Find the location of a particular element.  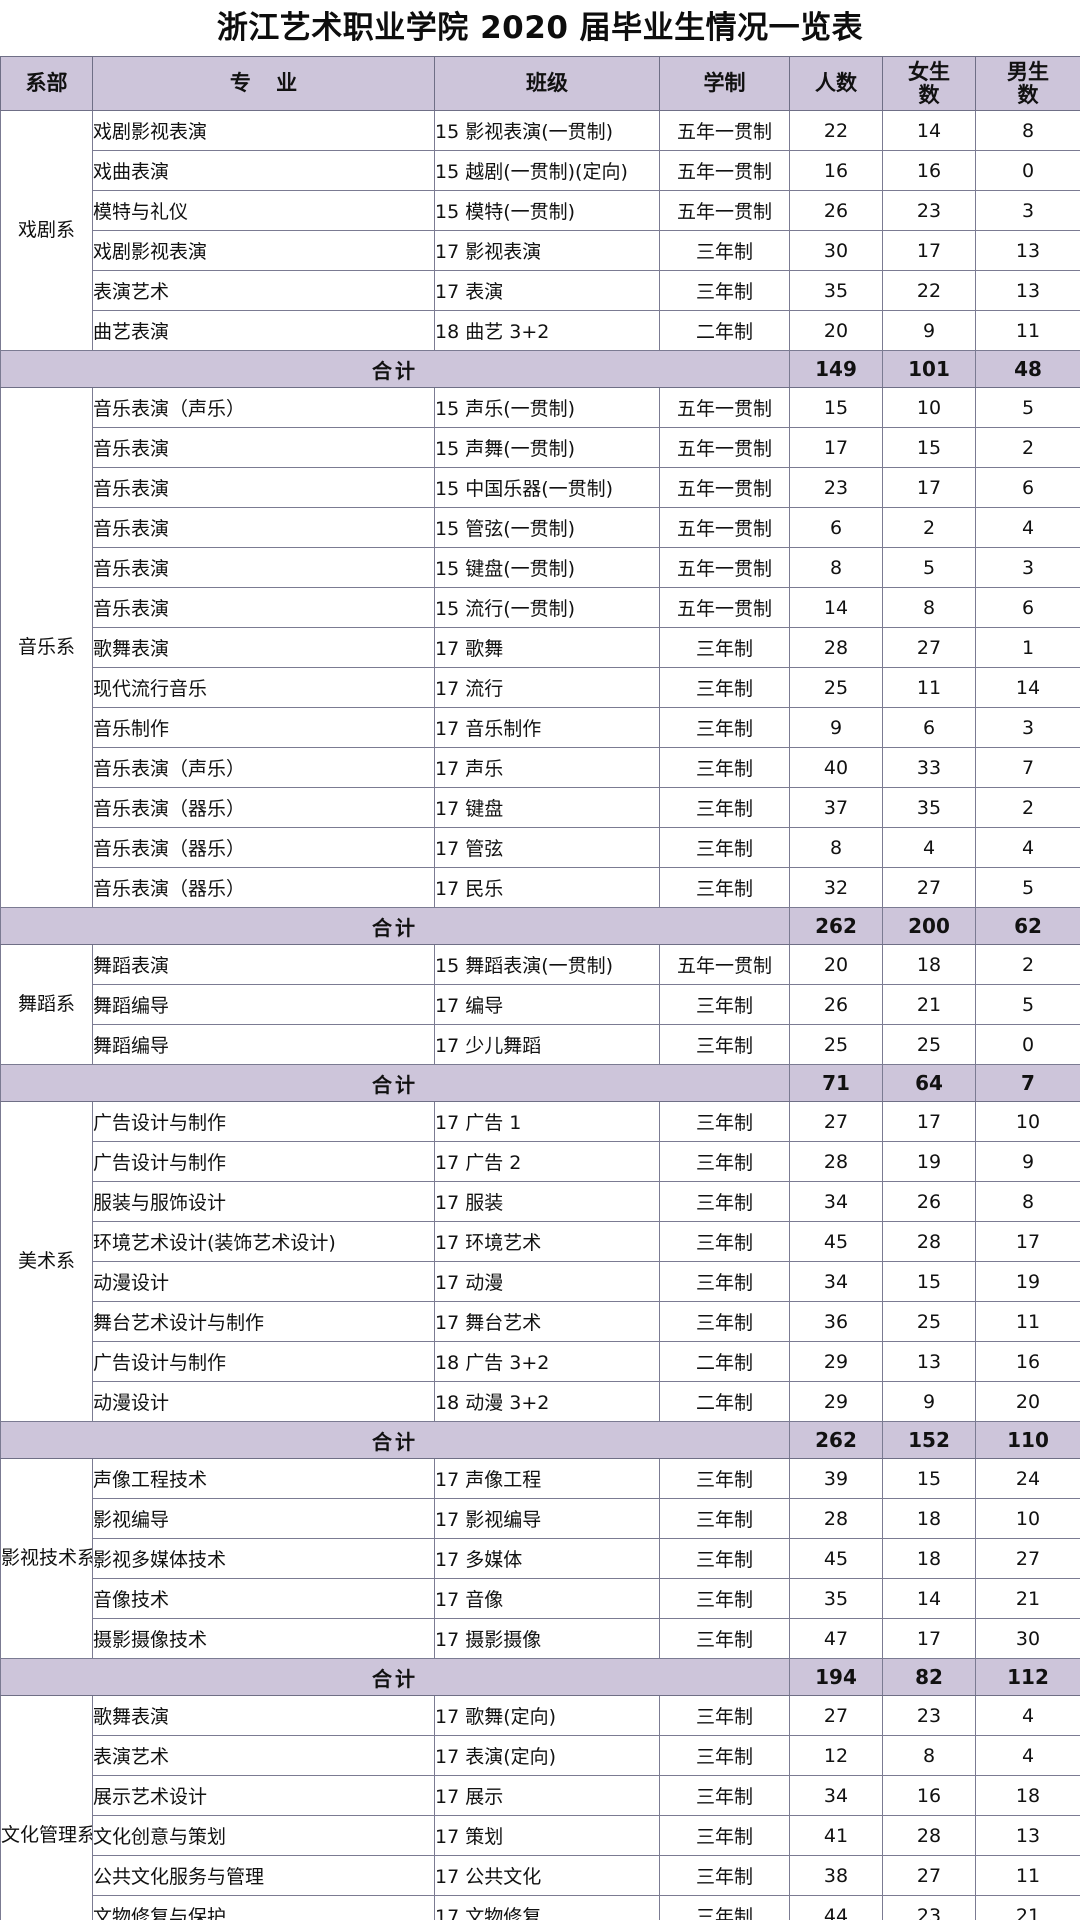

table-row: 音乐表演 15 声舞(一贯制) 五年一贯制 17 15 2 is located at coordinates (540, 447).